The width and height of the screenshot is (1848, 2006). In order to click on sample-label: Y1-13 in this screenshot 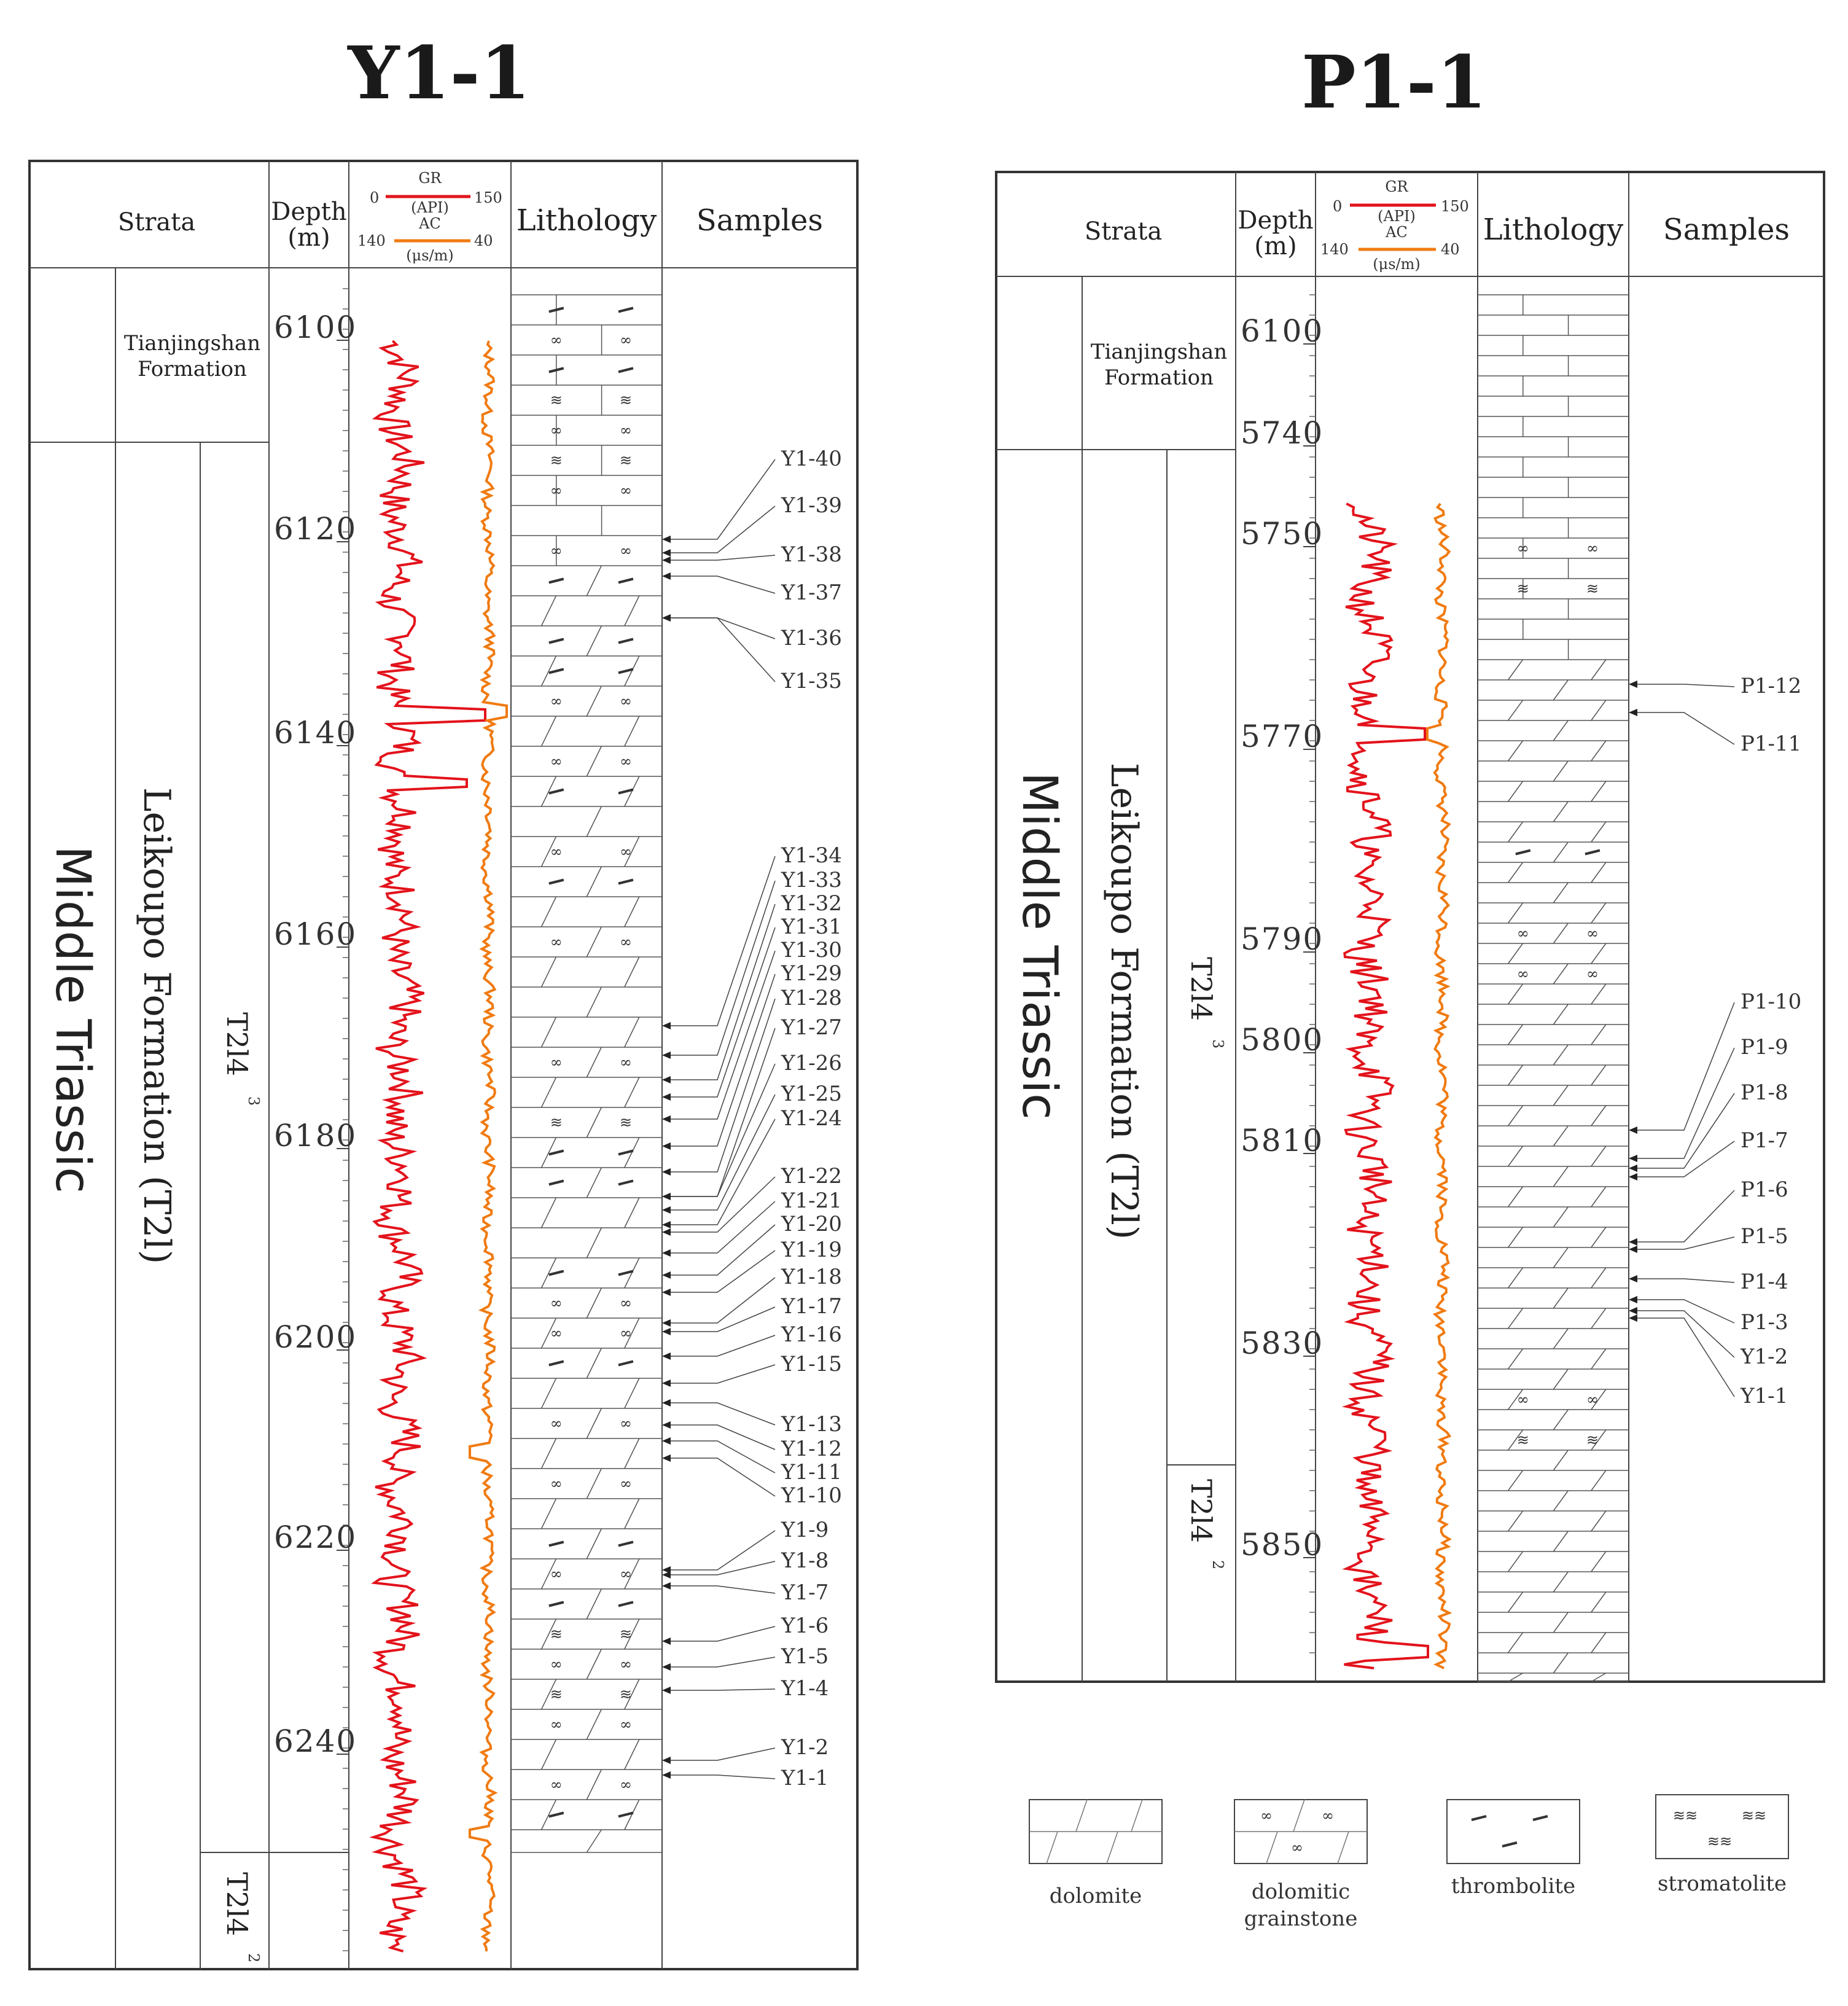, I will do `click(811, 1424)`.